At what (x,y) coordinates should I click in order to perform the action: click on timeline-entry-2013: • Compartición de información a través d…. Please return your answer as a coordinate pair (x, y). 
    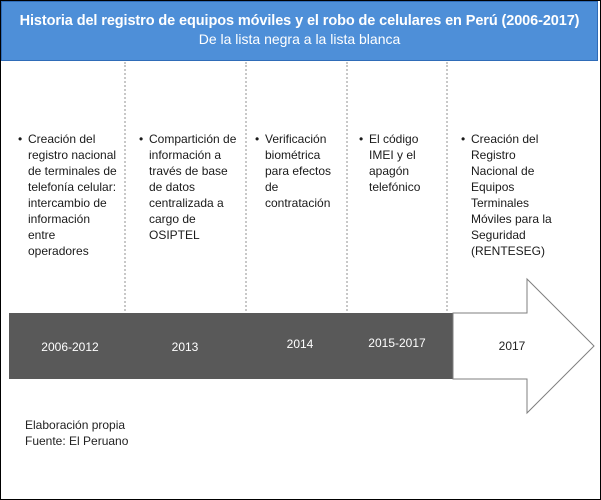
    Looking at the image, I should click on (188, 187).